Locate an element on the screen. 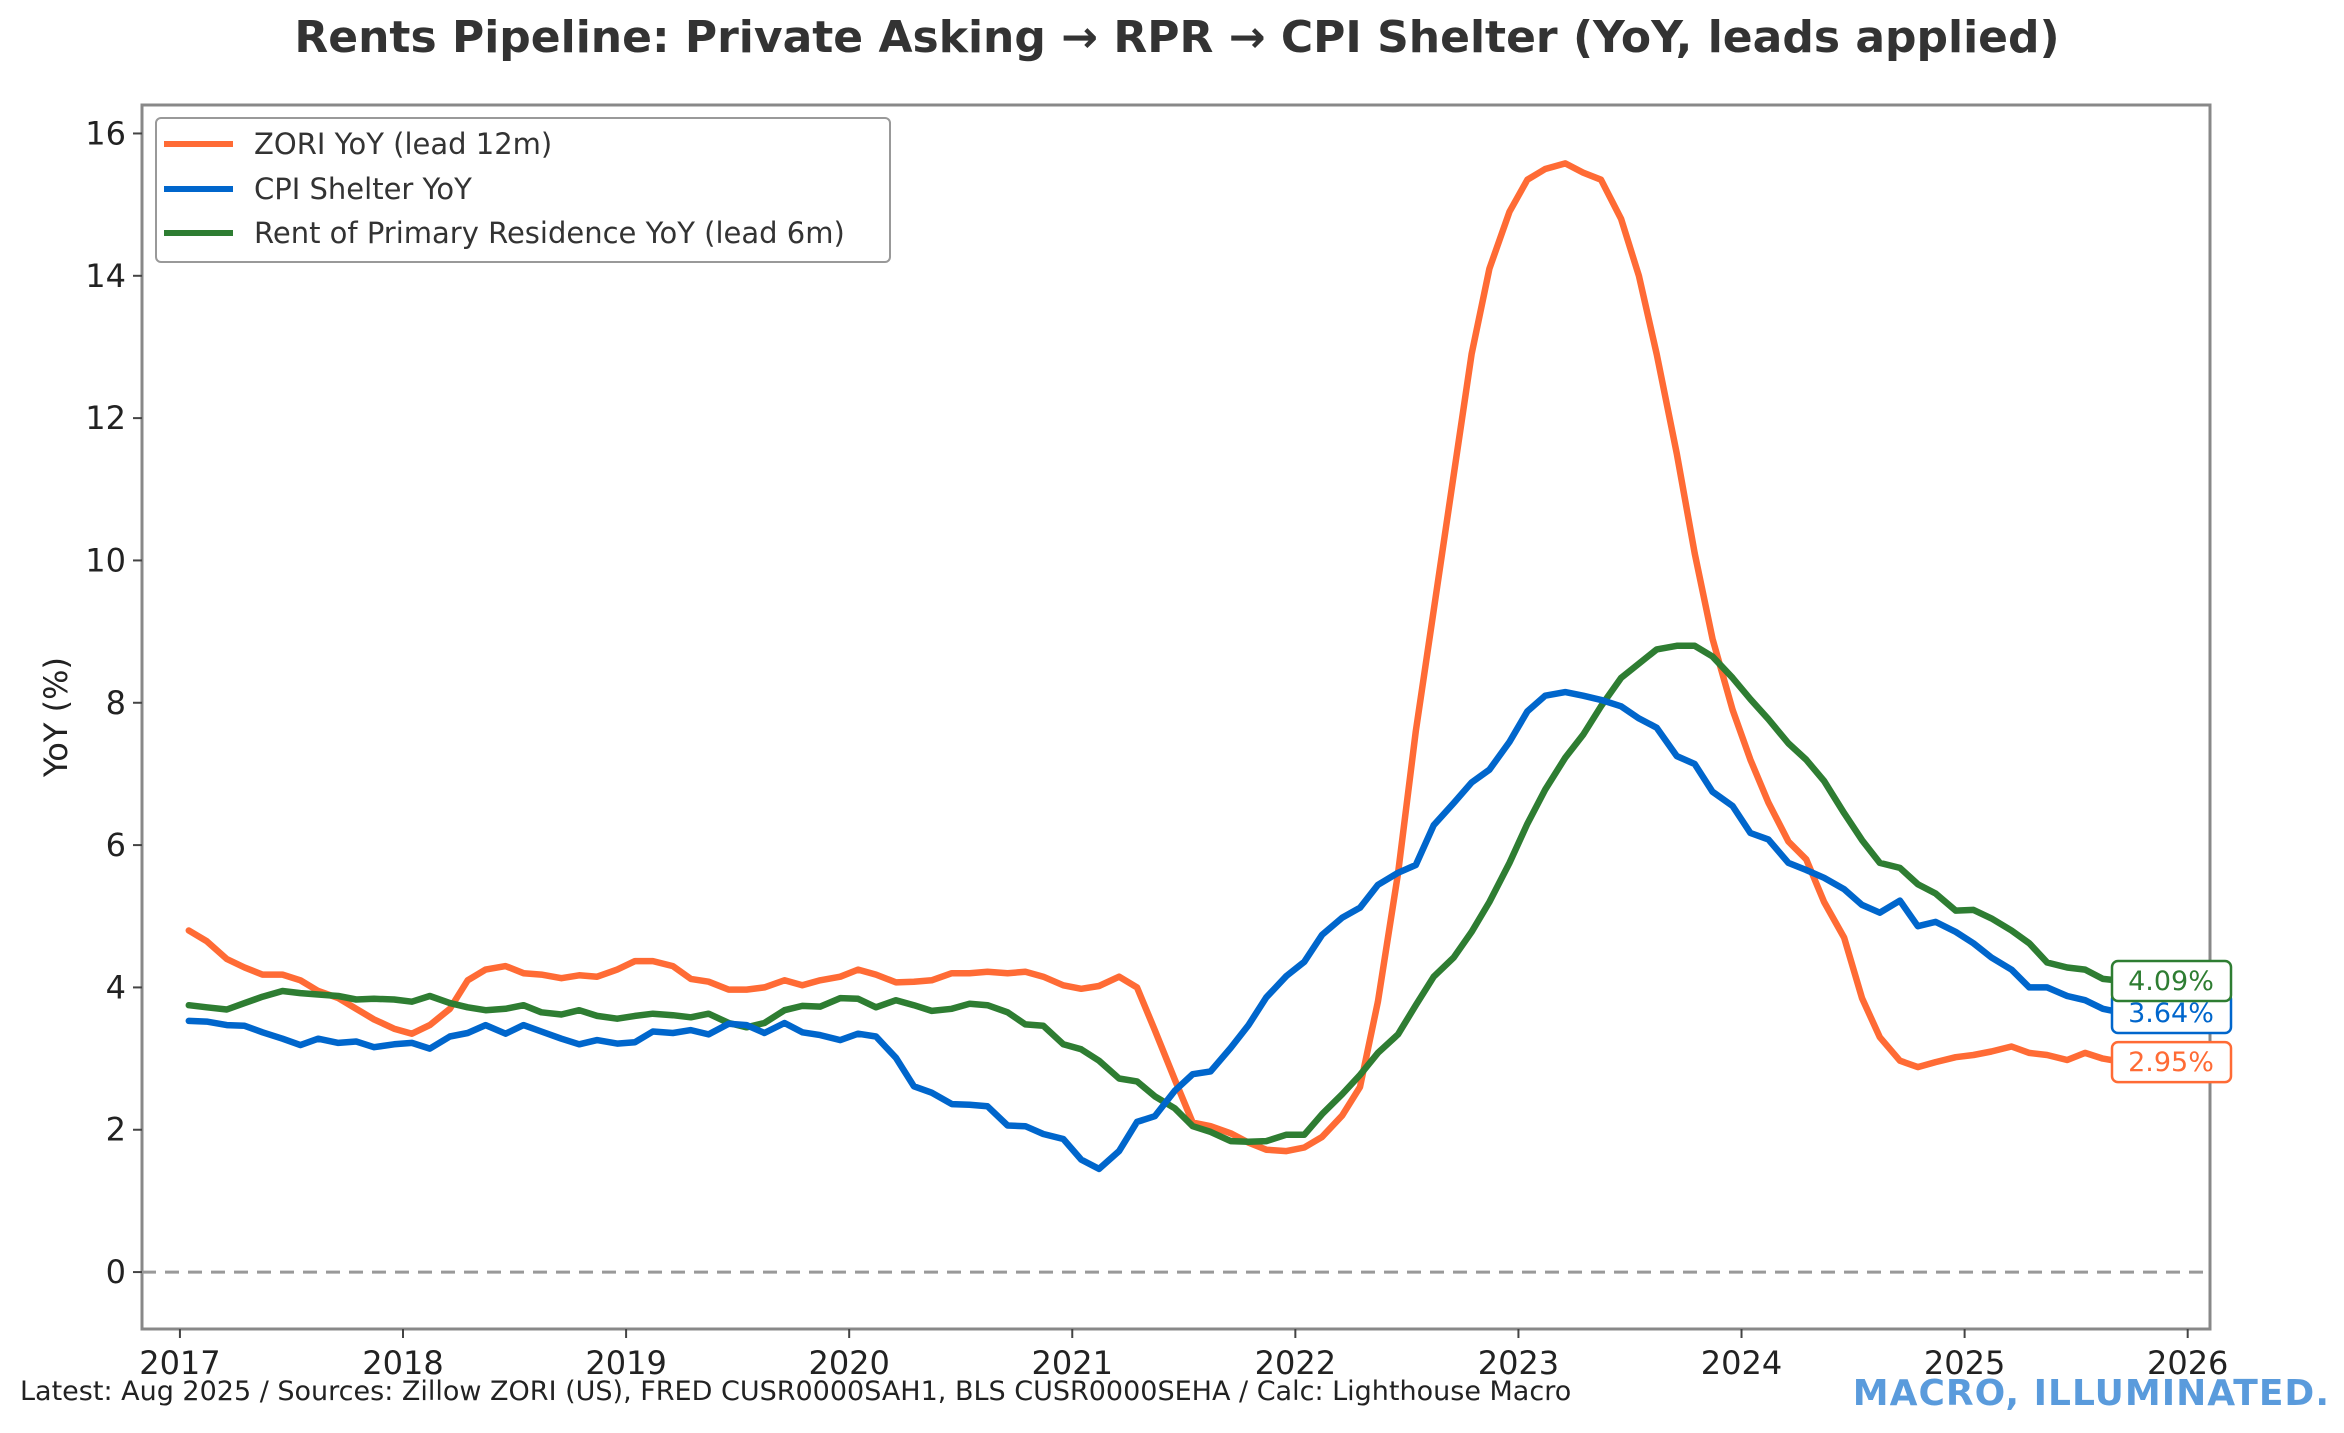 The image size is (2344, 1433). y-tick-label: 8 is located at coordinates (116, 703).